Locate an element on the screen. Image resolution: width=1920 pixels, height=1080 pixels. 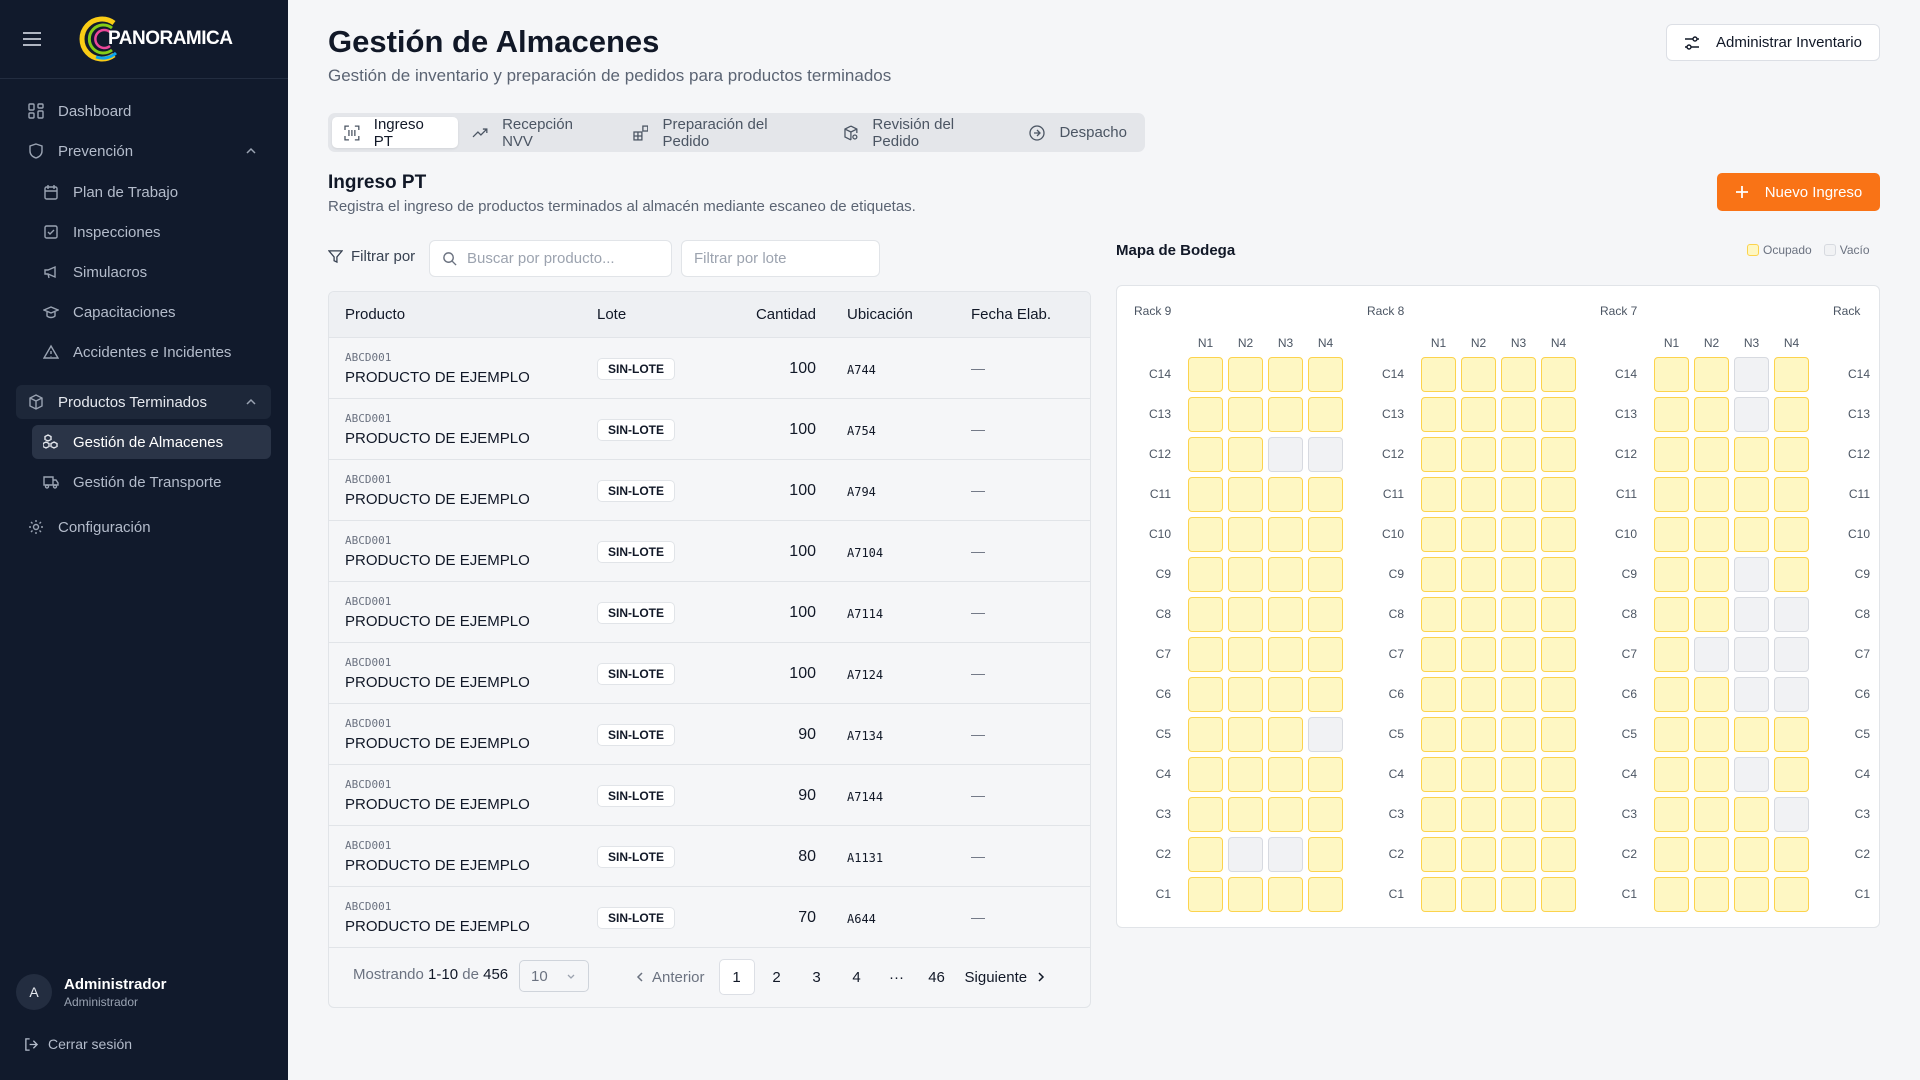
sidebar-item-simulacros: Simulacros is located at coordinates (151, 272).